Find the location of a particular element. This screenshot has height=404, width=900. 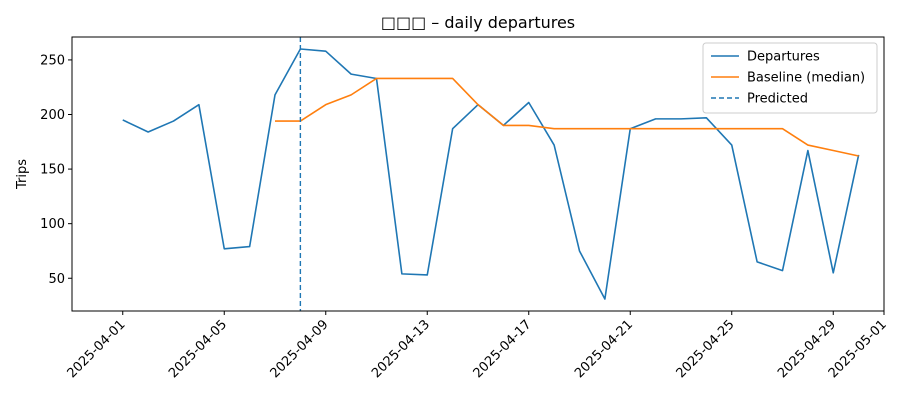

y-axis-ticks: 50 100 150 200 250 is located at coordinates (56, 169).